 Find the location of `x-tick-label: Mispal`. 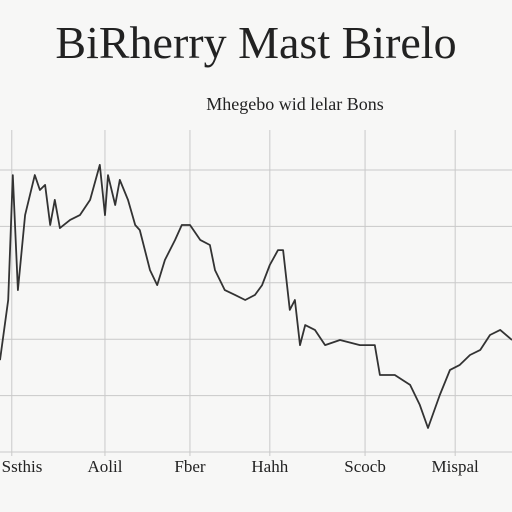

x-tick-label: Mispal is located at coordinates (456, 466).